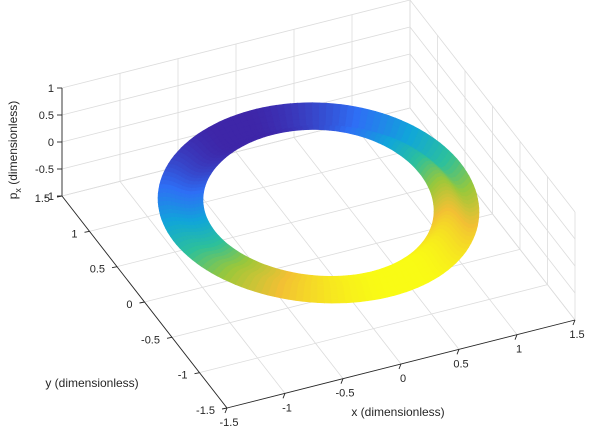  I want to click on y-tick-label: -1.5, so click(205, 411).